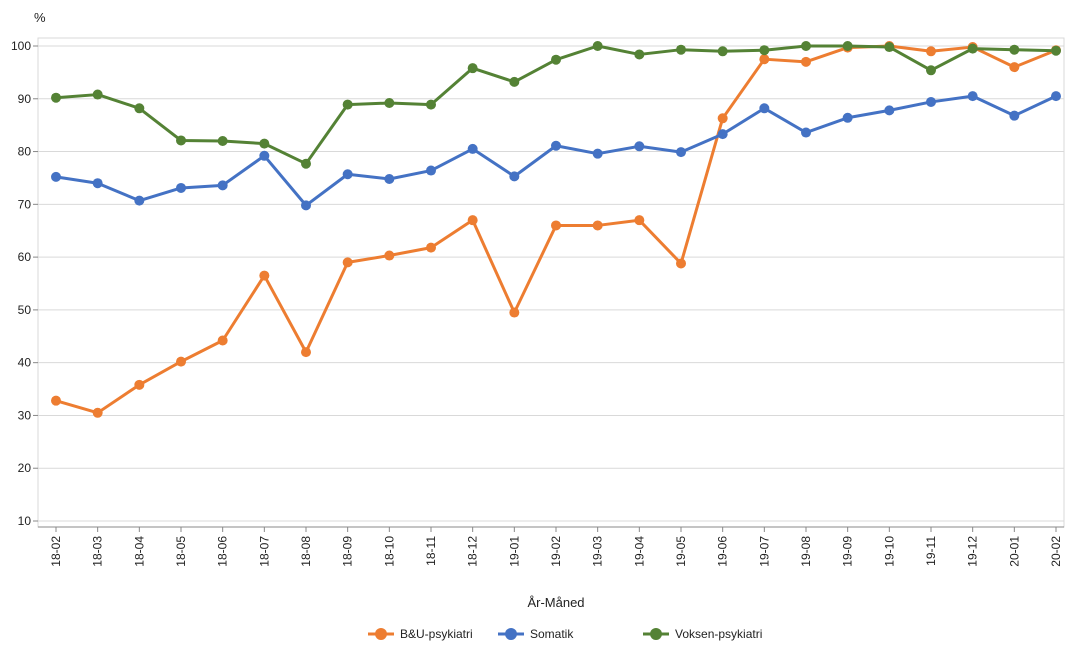 Image resolution: width=1082 pixels, height=648 pixels. Describe the element at coordinates (389, 551) in the screenshot. I see `x-tick-label: 18-10` at that location.